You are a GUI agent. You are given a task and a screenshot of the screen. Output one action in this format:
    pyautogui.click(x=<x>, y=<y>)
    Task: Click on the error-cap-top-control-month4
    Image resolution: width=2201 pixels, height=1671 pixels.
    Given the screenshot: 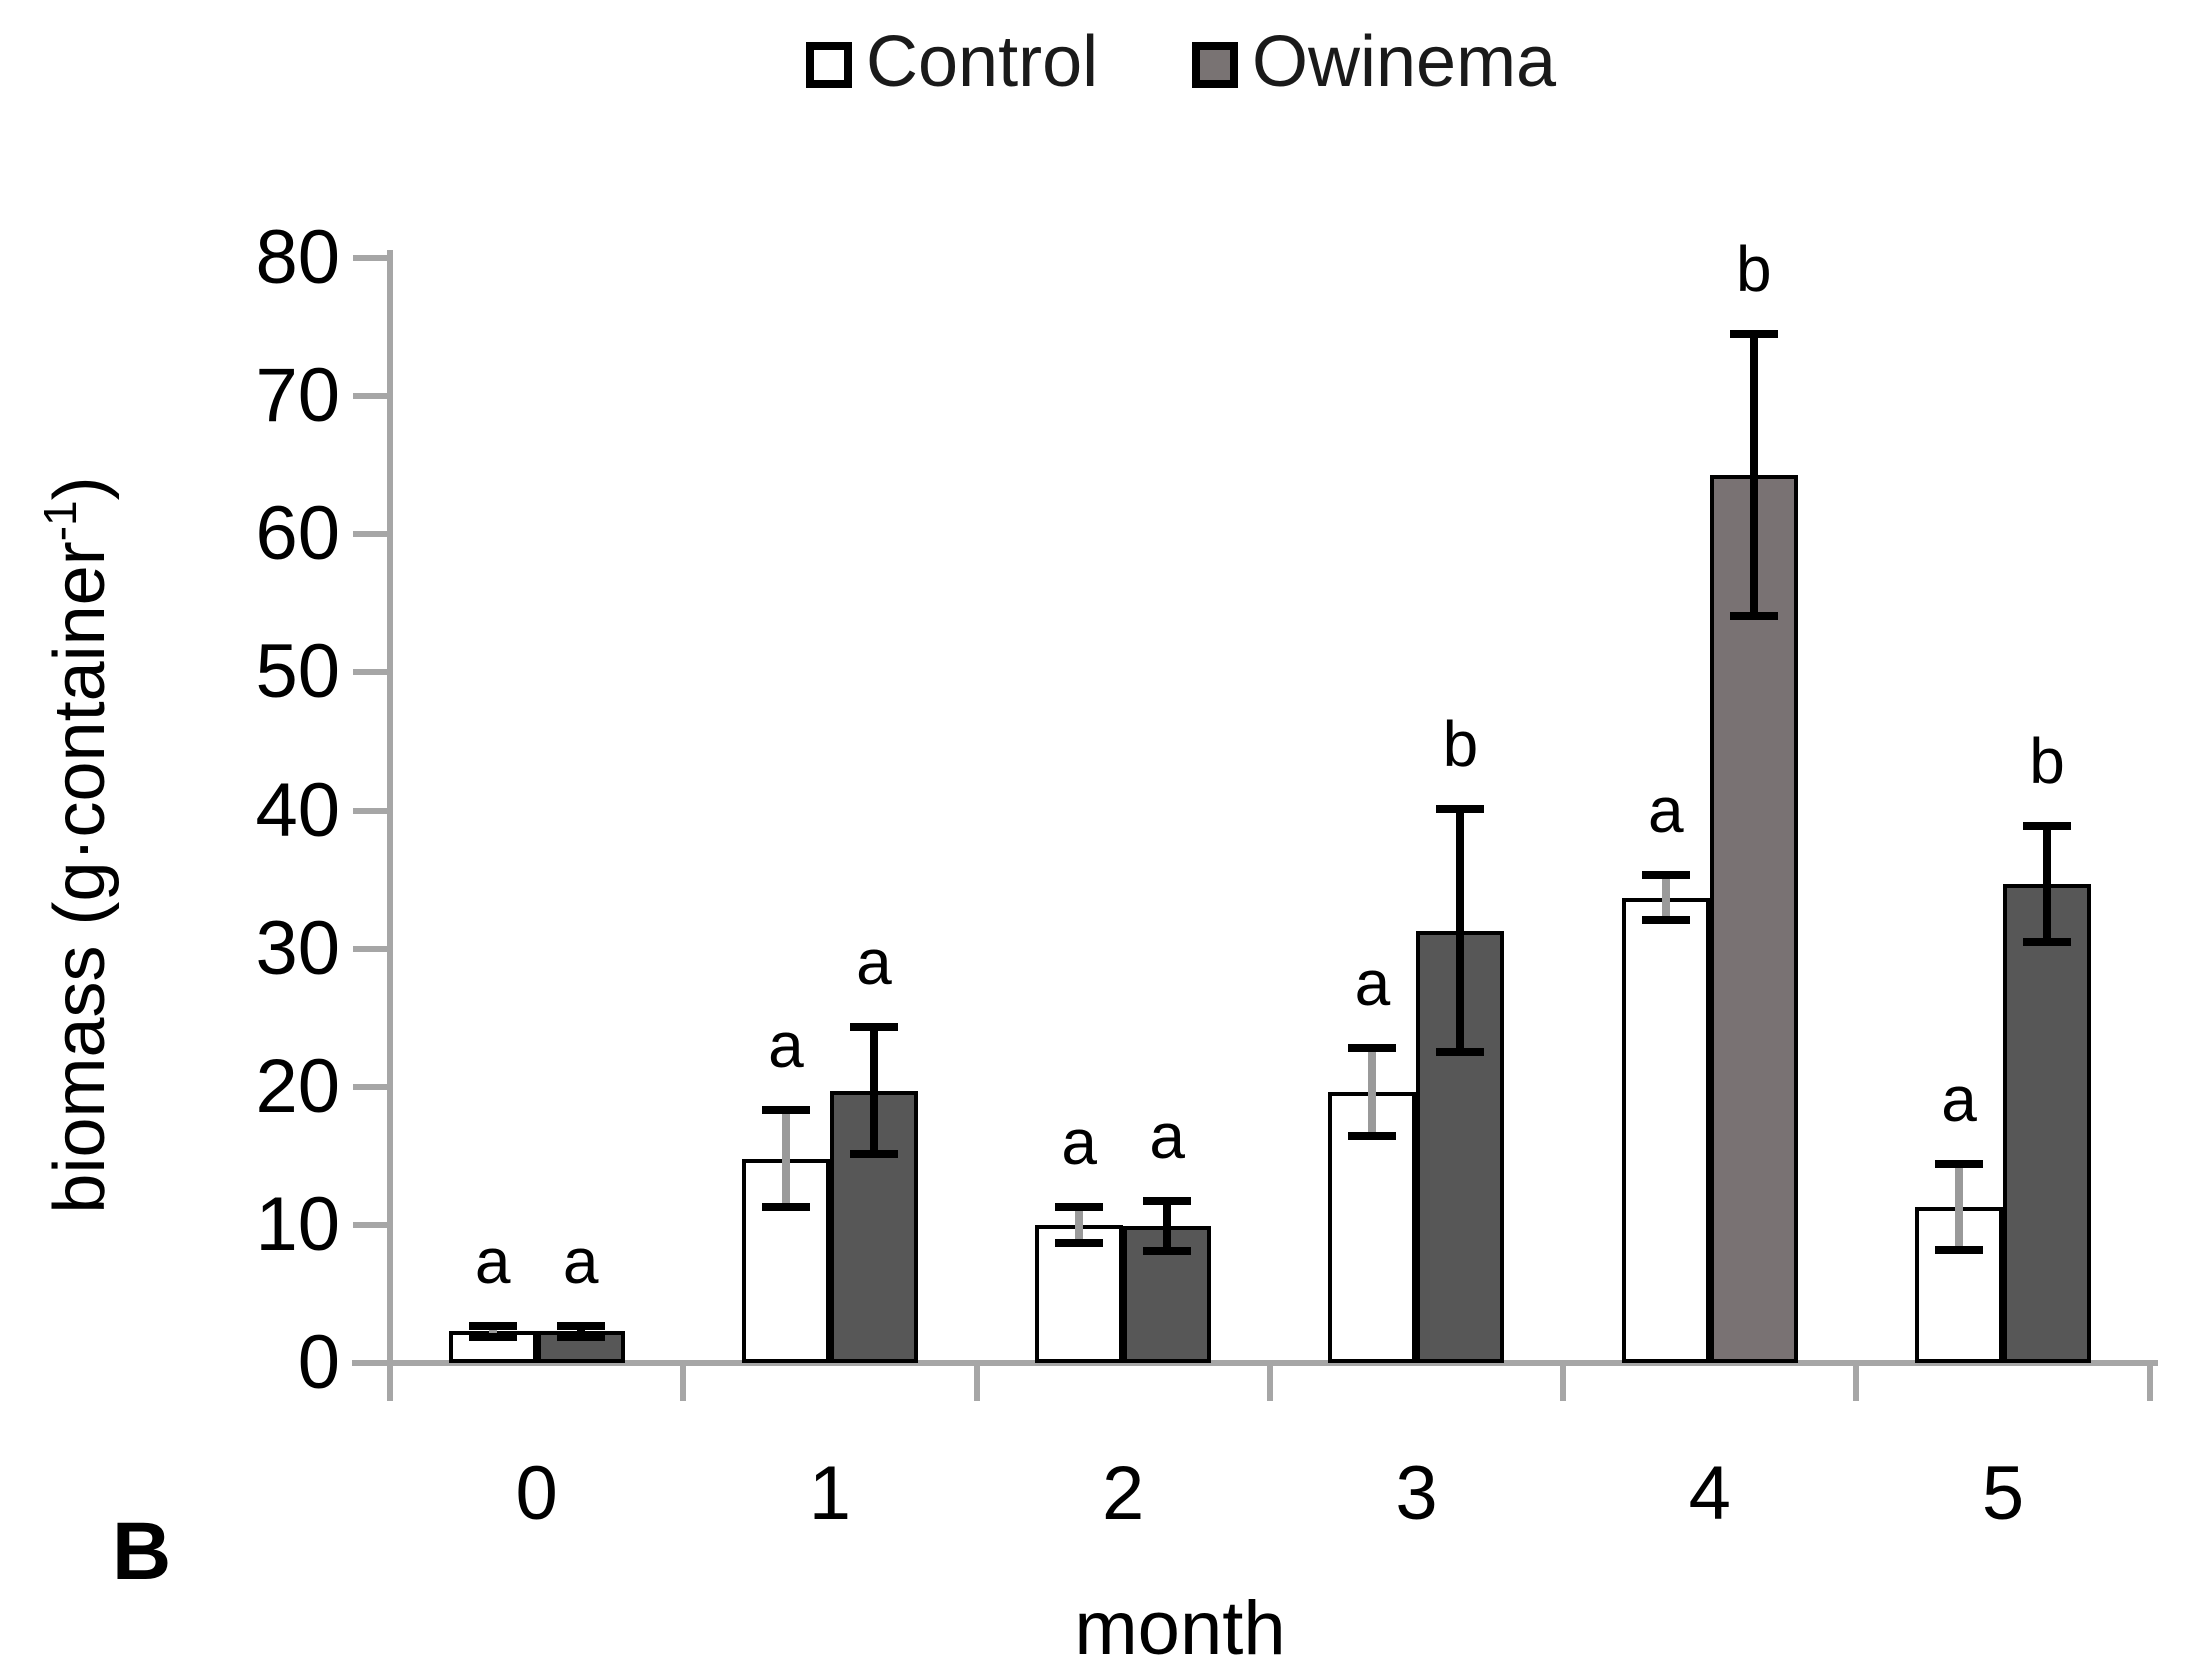 What is the action you would take?
    pyautogui.click(x=1665, y=875)
    